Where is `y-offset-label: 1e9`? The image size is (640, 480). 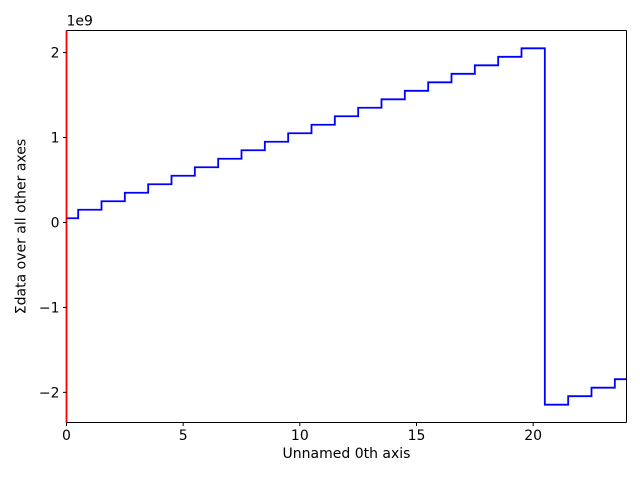
y-offset-label: 1e9 is located at coordinates (80, 22).